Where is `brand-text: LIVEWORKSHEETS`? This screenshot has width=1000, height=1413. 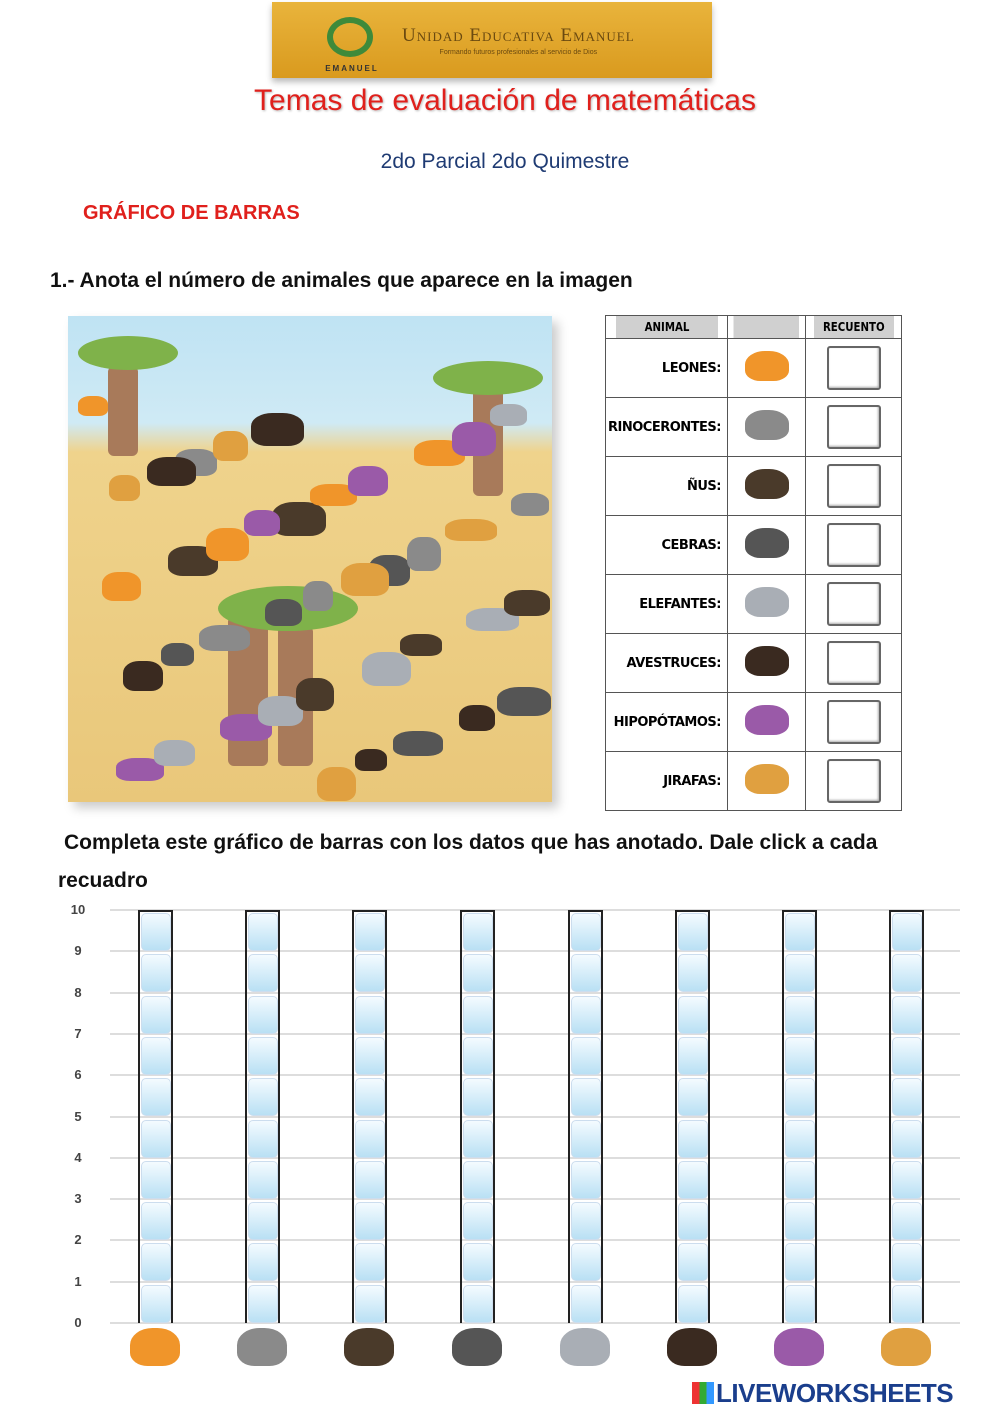 brand-text: LIVEWORKSHEETS is located at coordinates (835, 1393).